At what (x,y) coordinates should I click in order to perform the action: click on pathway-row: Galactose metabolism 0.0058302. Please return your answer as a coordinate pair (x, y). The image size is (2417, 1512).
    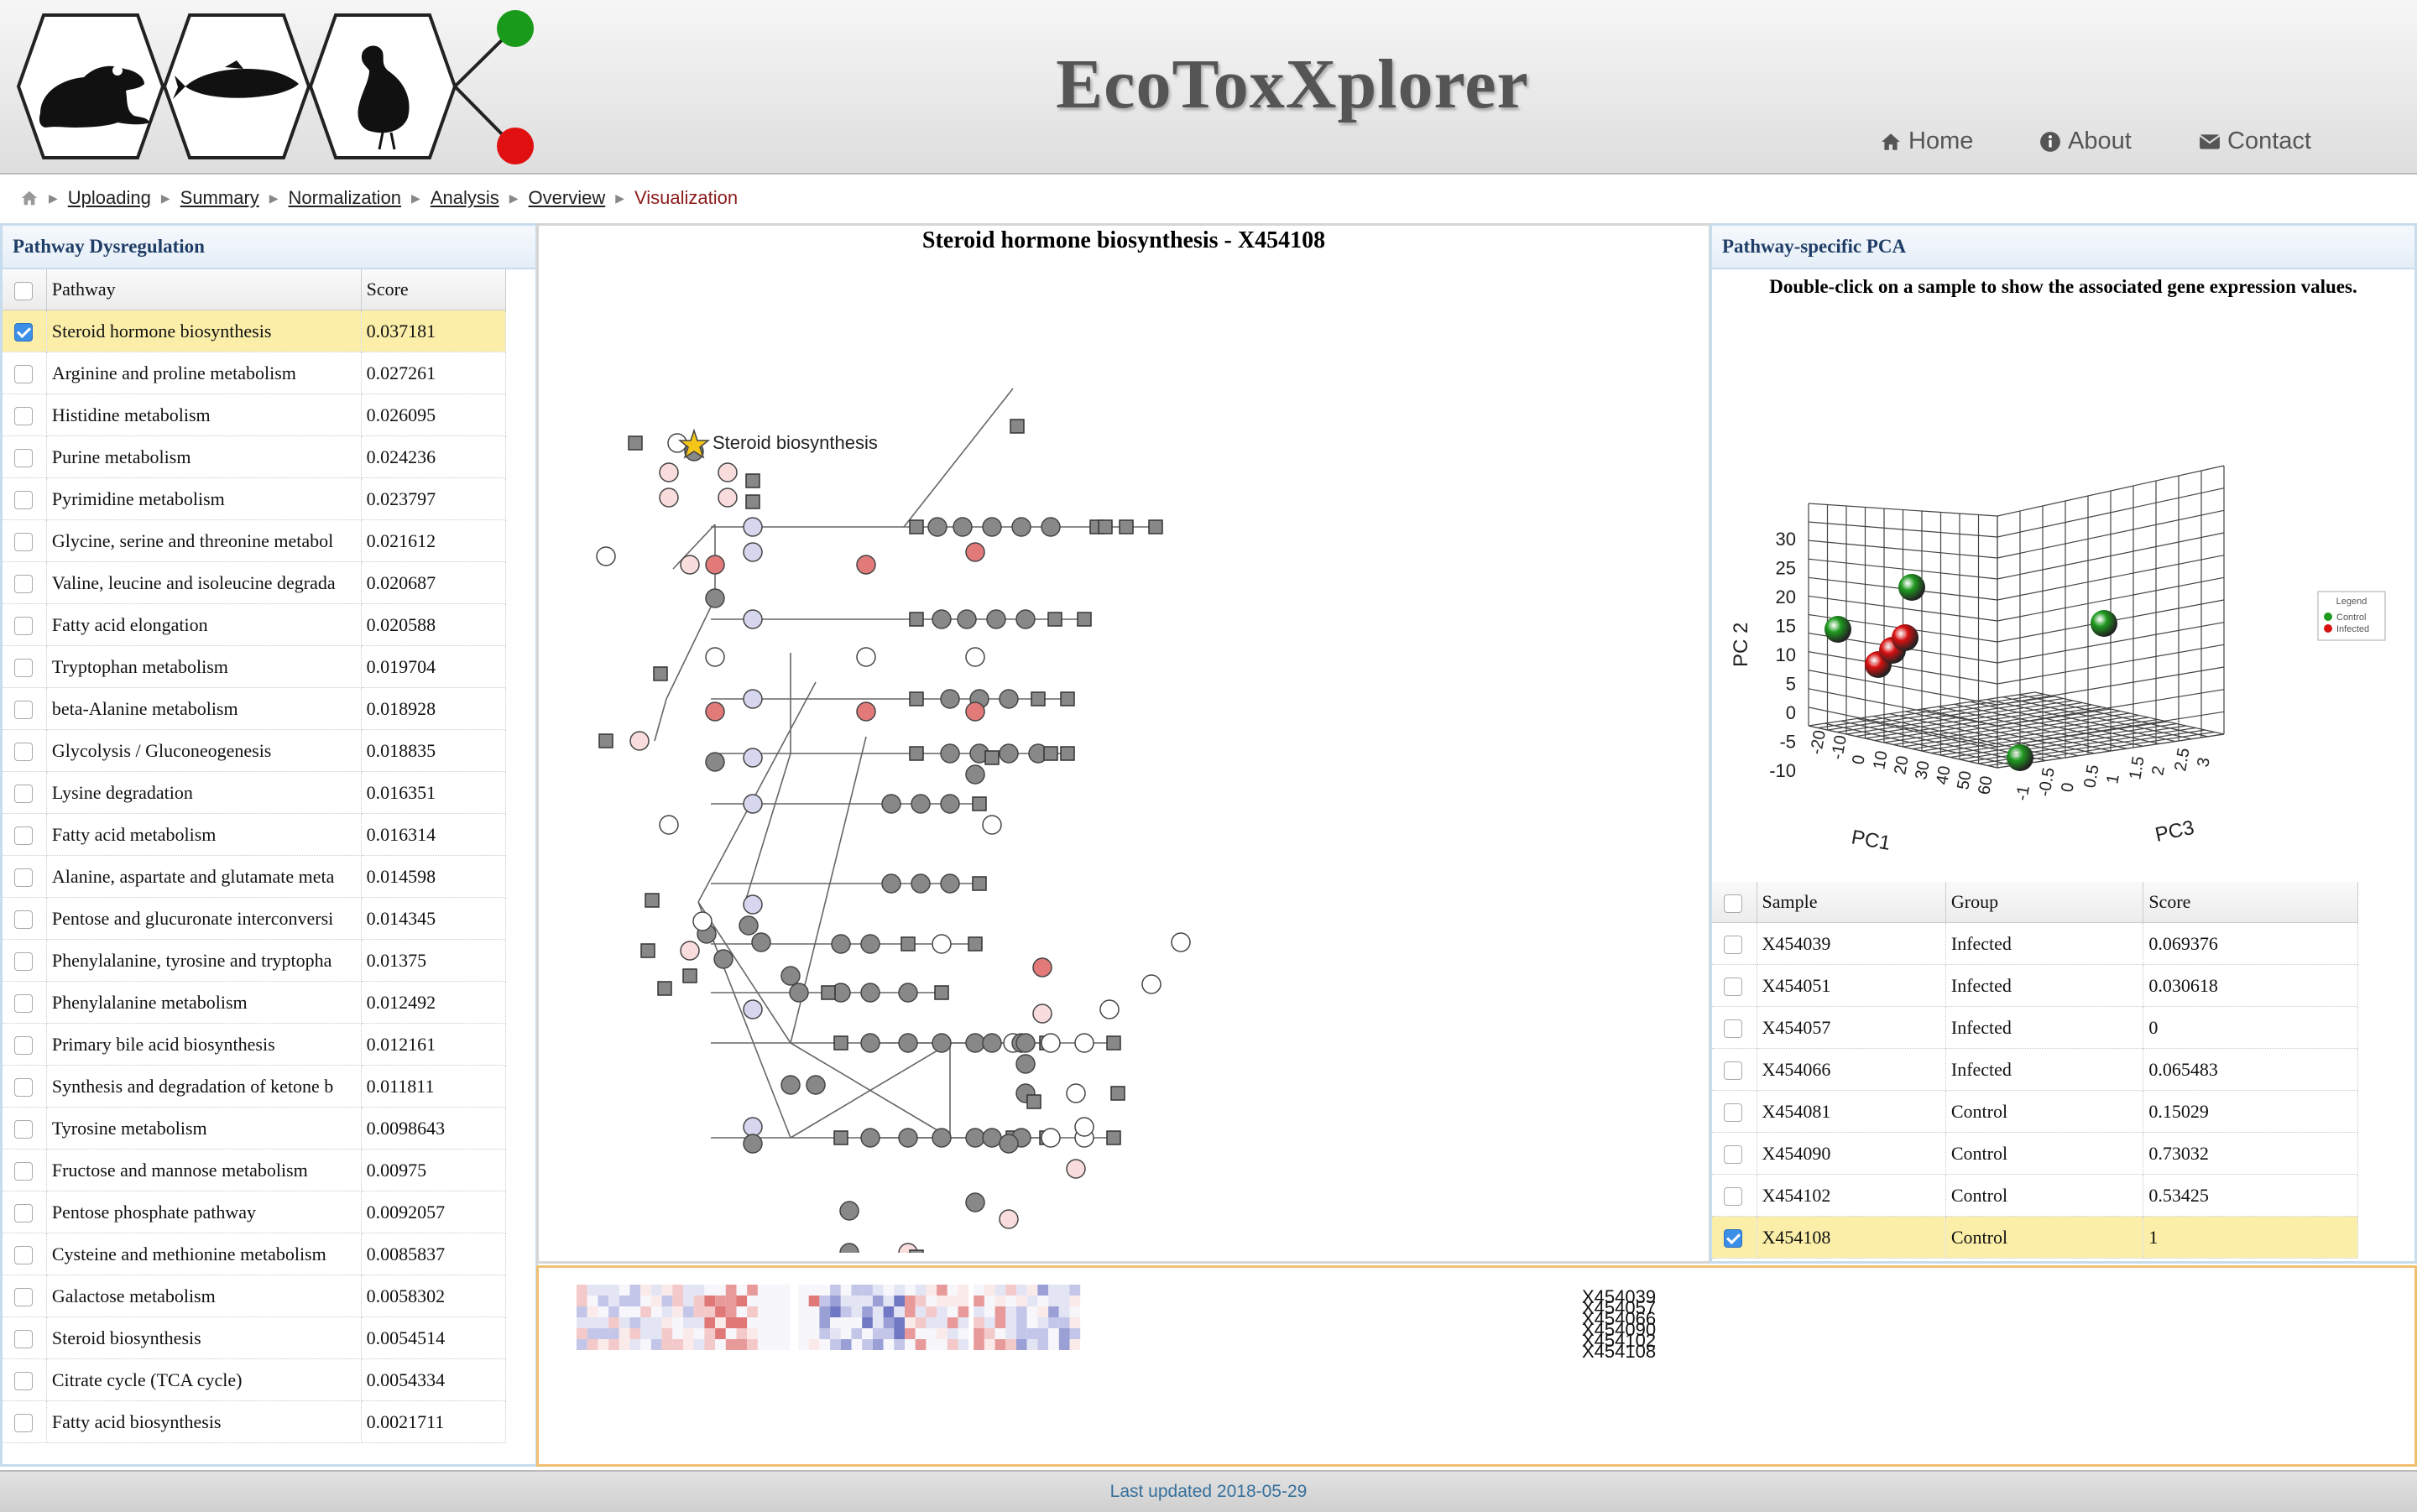
    Looking at the image, I should click on (255, 1296).